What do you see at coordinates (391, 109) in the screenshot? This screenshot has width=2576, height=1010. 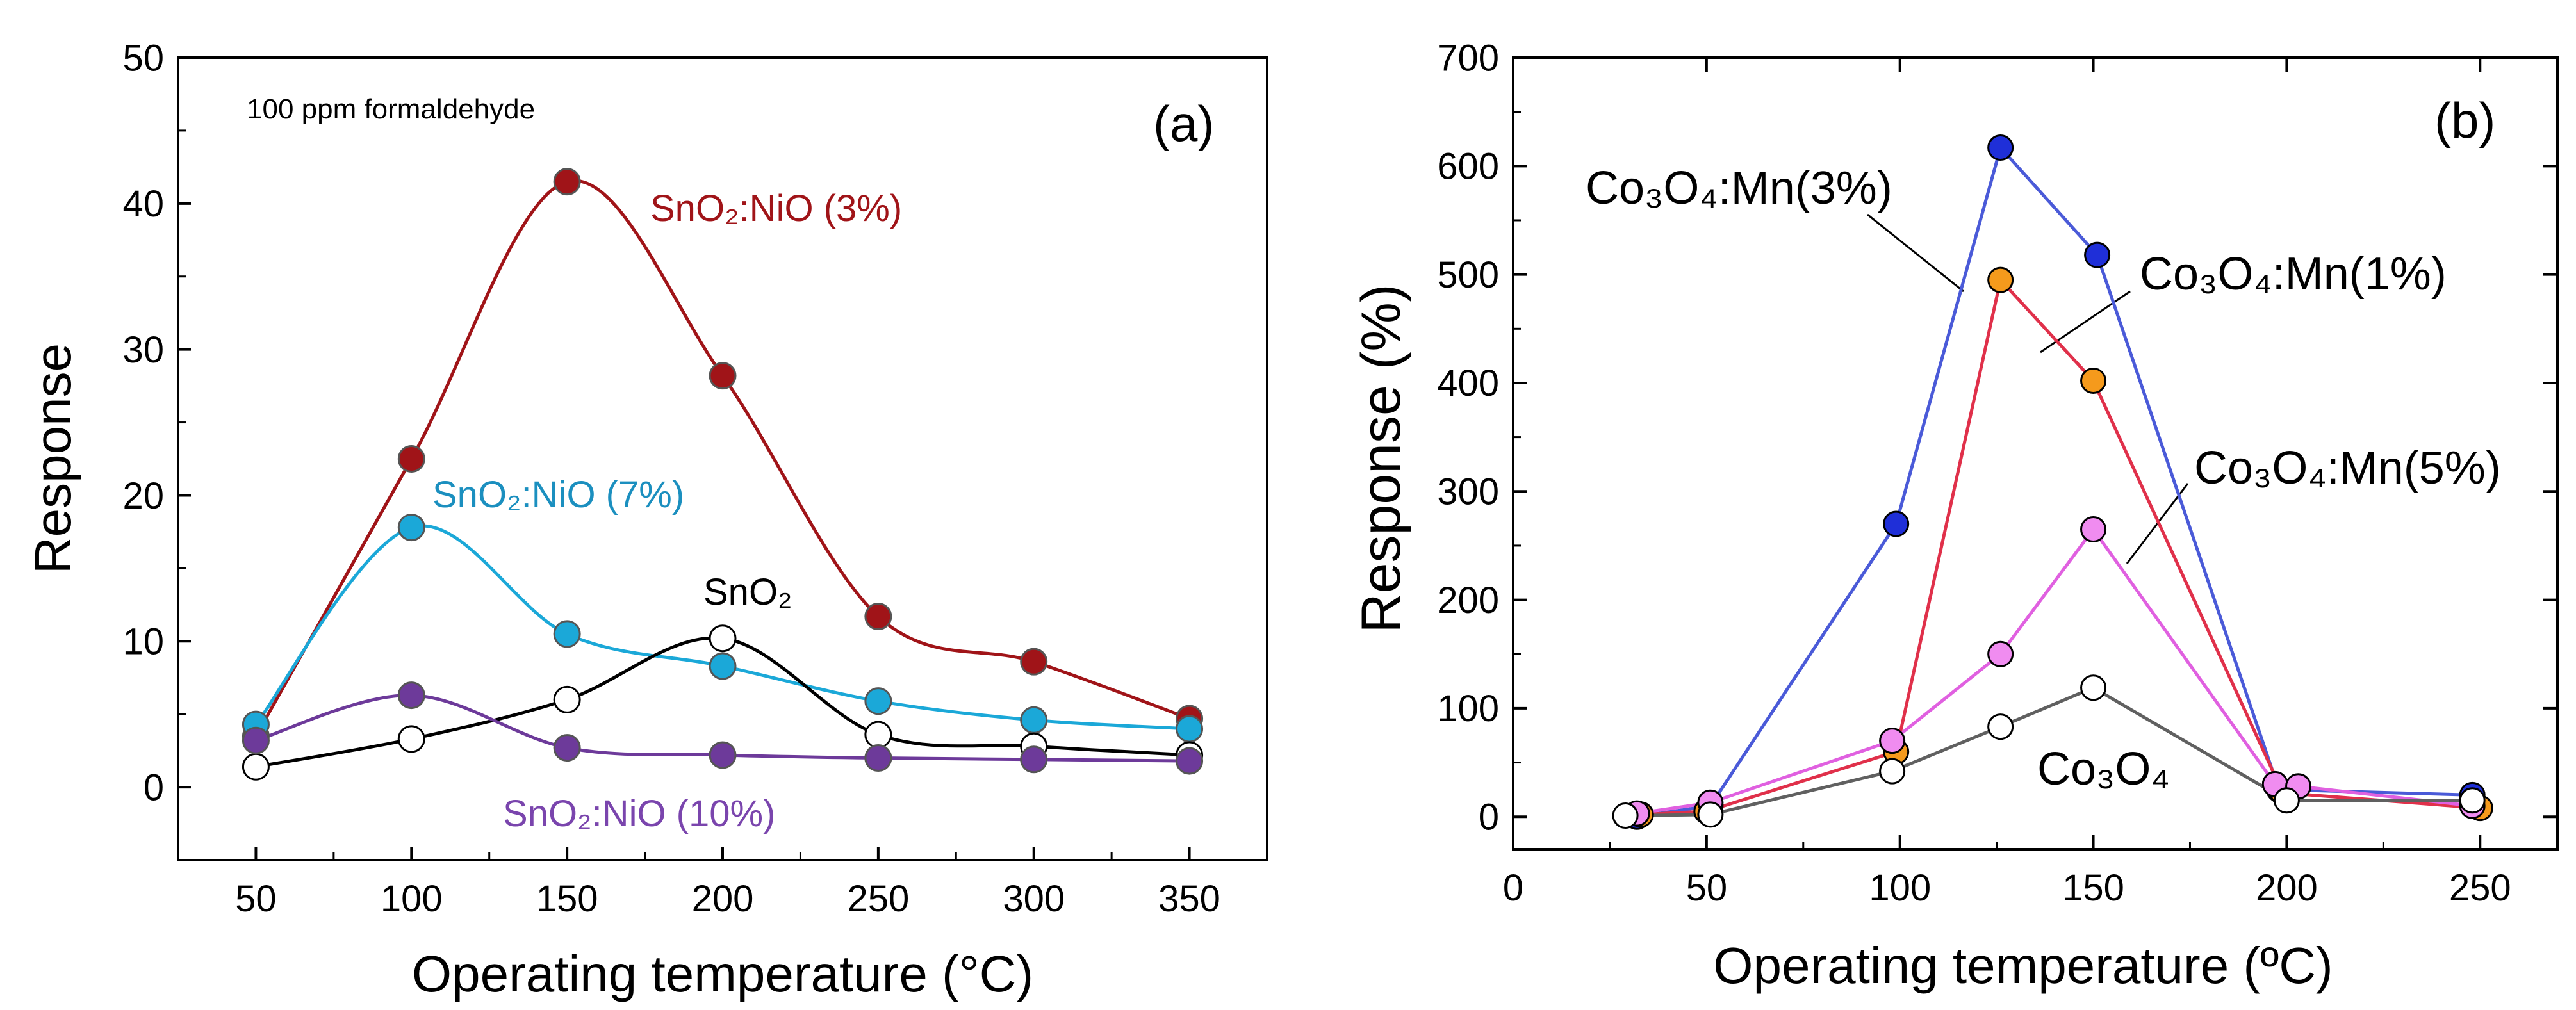 I see `panel-a-annotation: 100 ppm formaldehyde` at bounding box center [391, 109].